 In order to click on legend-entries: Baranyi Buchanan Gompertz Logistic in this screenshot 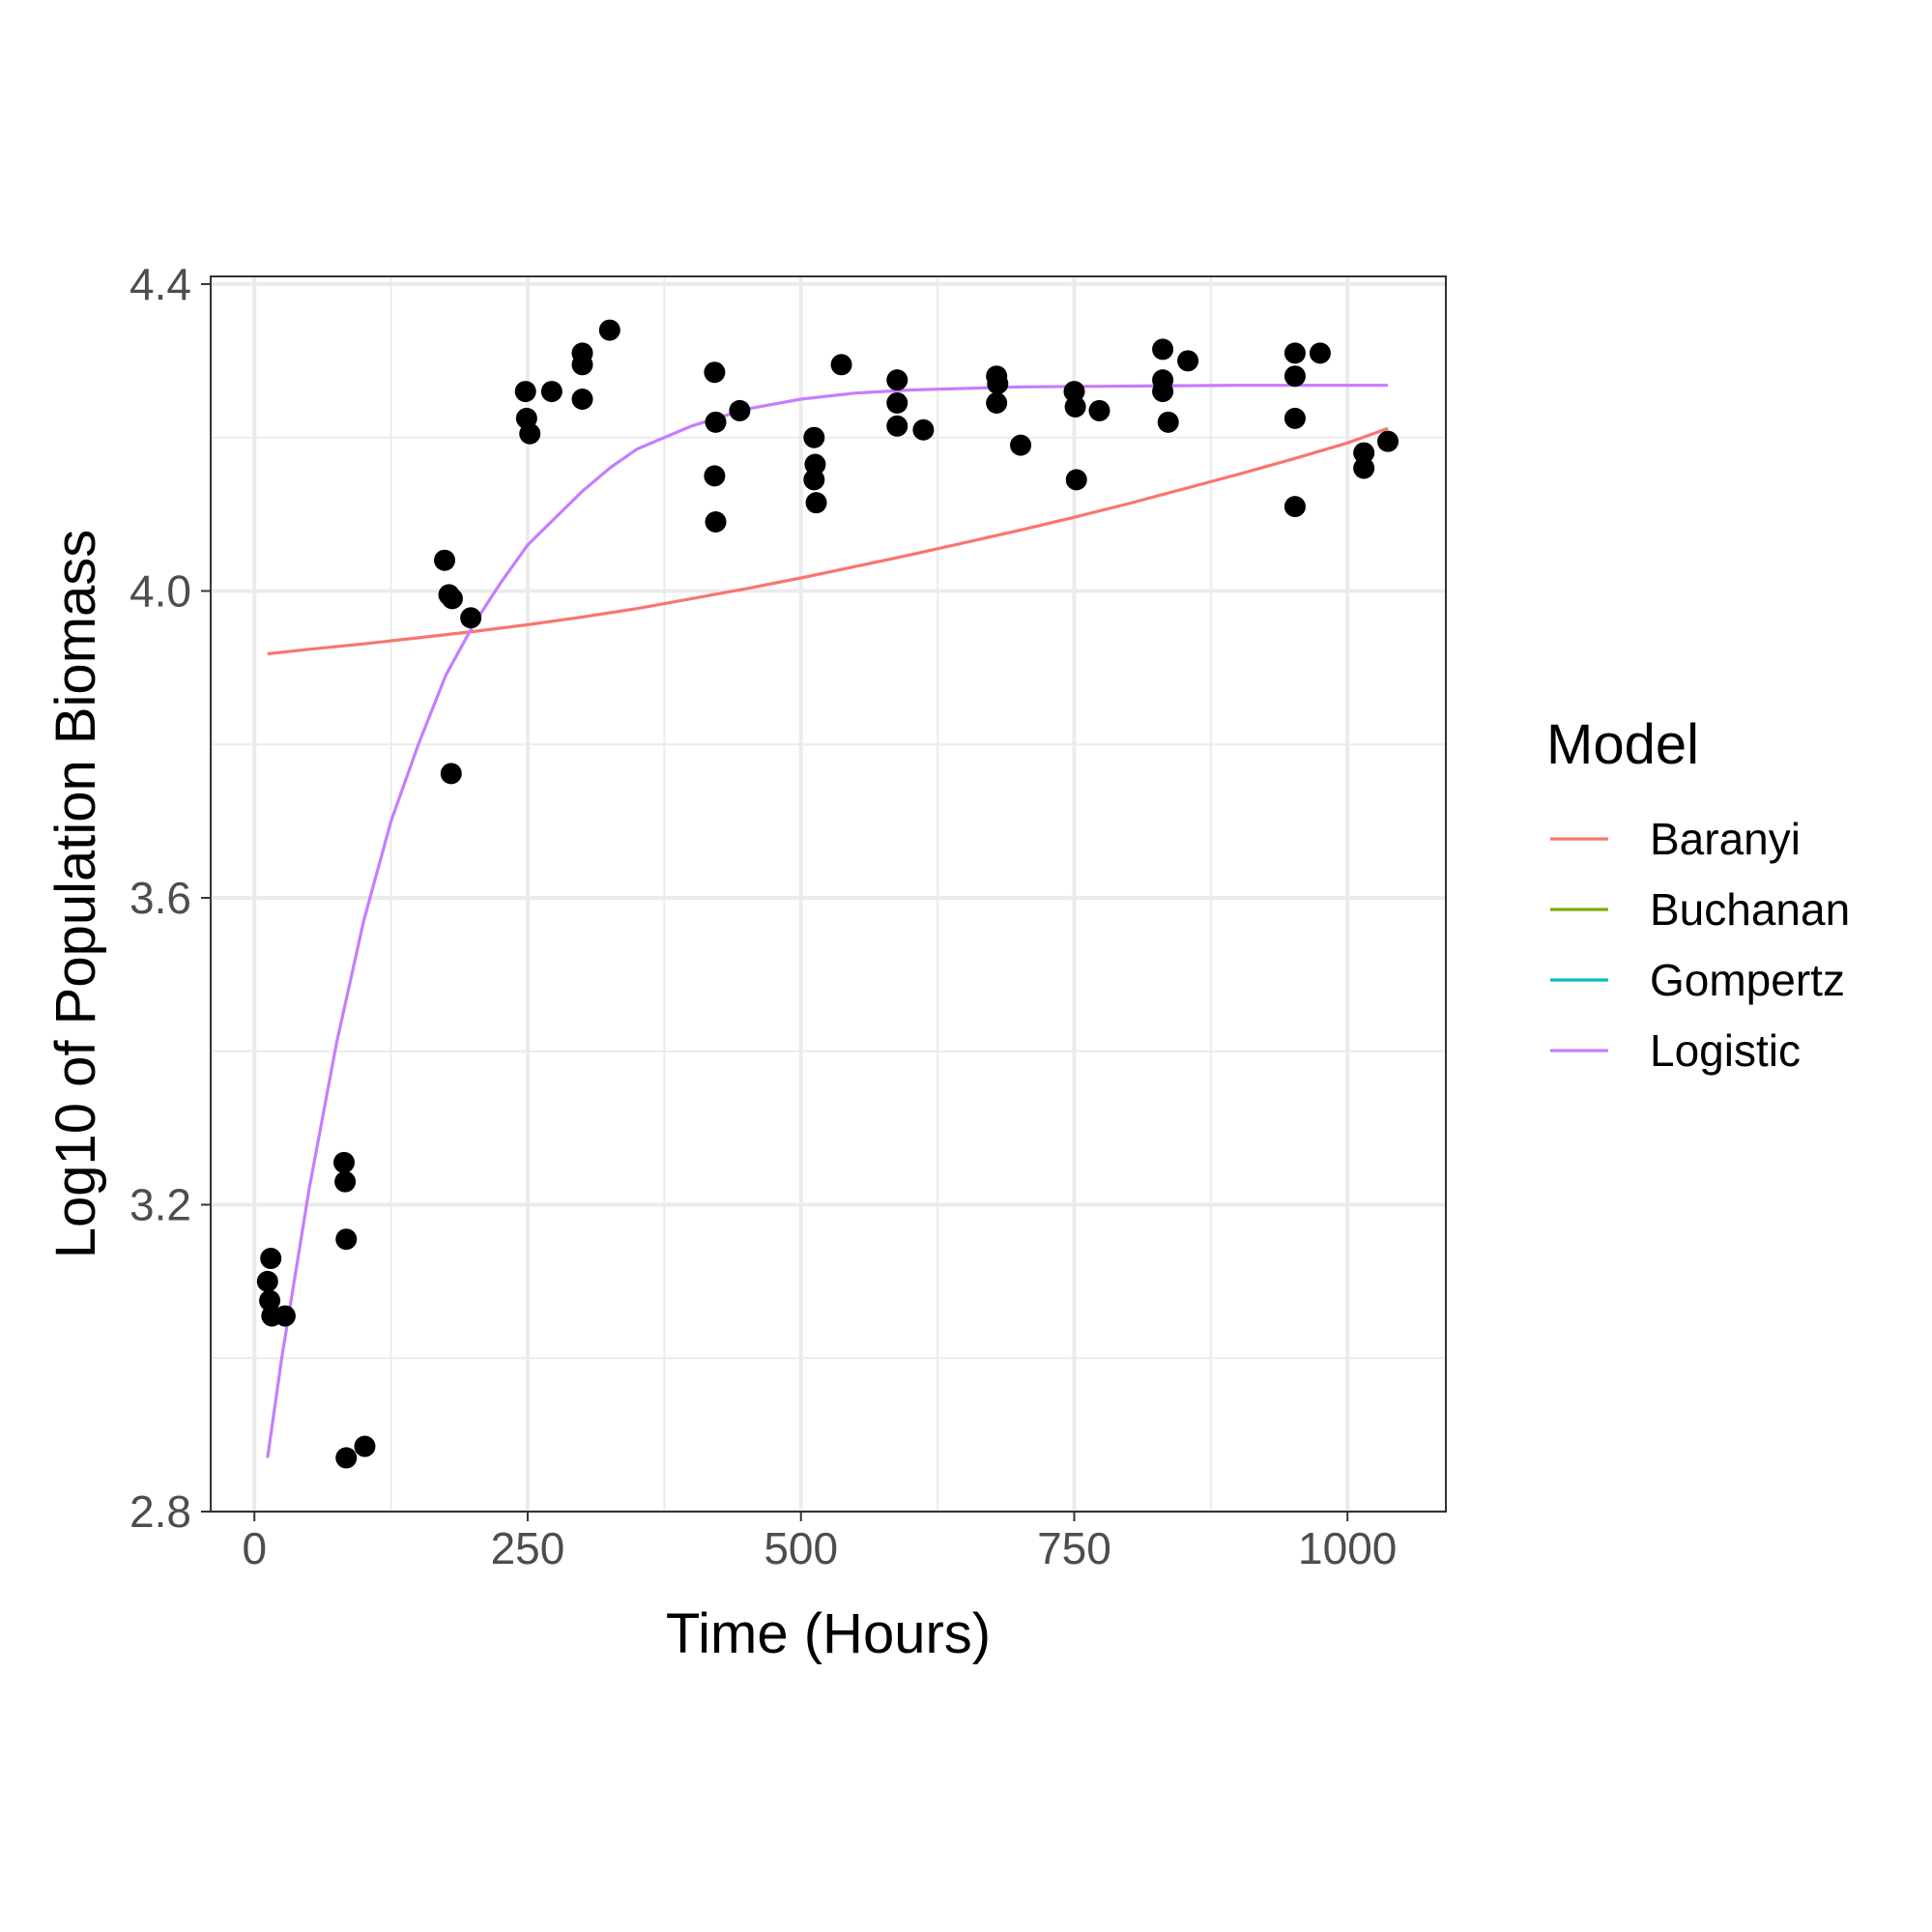, I will do `click(1700, 945)`.